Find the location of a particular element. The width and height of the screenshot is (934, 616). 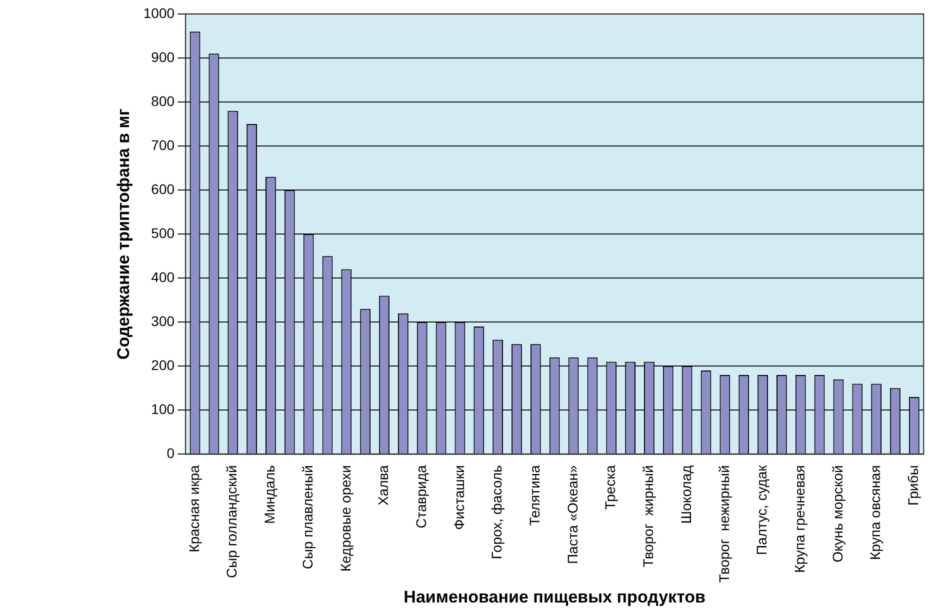

y-tick-label: 300 is located at coordinates (163, 320).